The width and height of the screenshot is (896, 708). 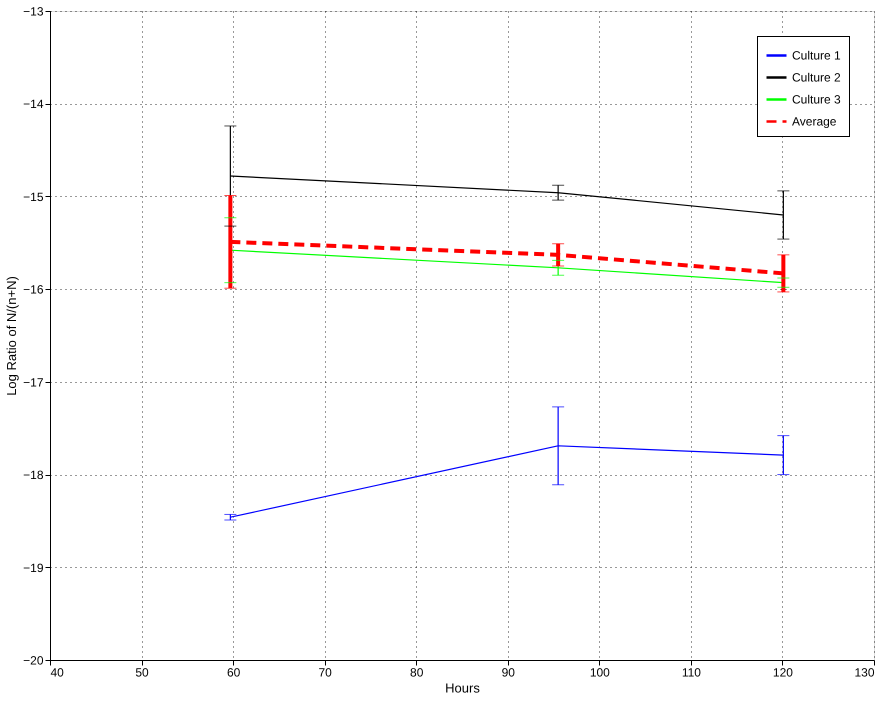 I want to click on legend-label: Average, so click(x=814, y=121).